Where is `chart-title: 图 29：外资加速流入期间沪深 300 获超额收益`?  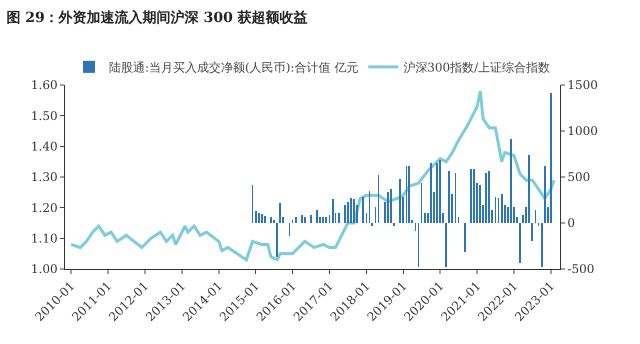
chart-title: 图 29：外资加速流入期间沪深 300 获超额收益 is located at coordinates (157, 17).